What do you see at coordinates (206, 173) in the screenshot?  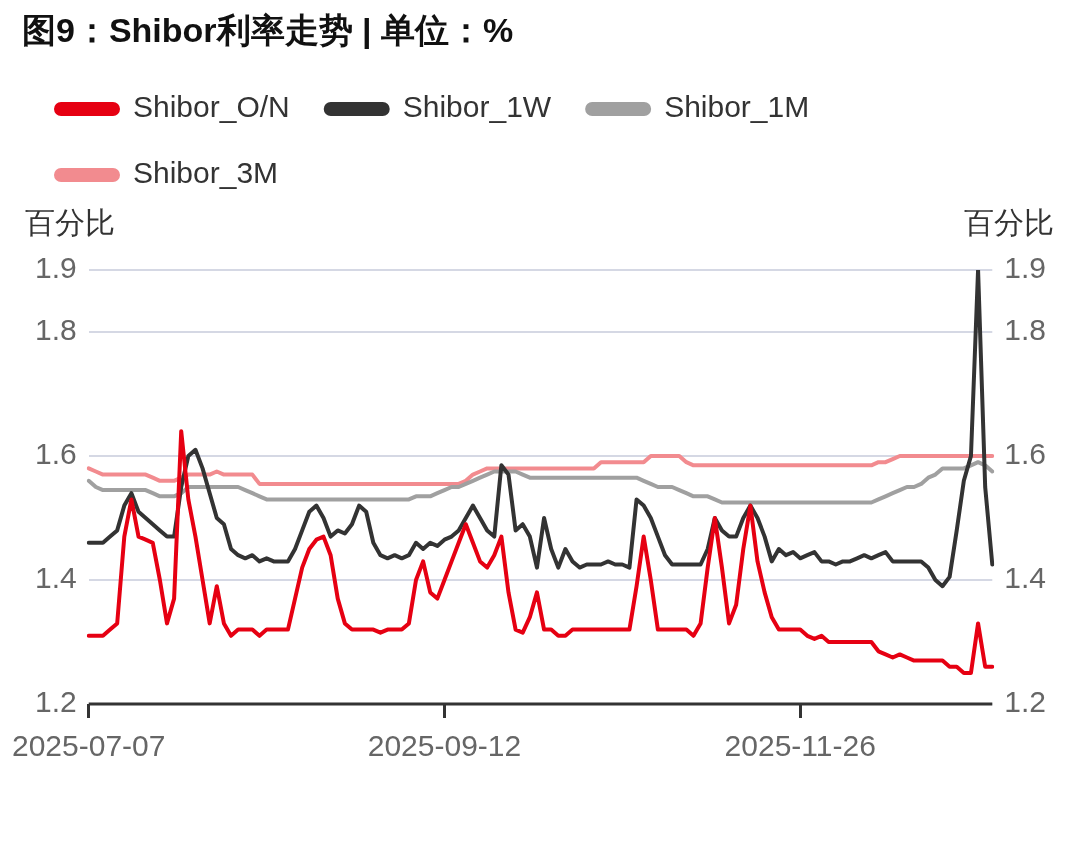 I see `legend-label: Shibor_3M` at bounding box center [206, 173].